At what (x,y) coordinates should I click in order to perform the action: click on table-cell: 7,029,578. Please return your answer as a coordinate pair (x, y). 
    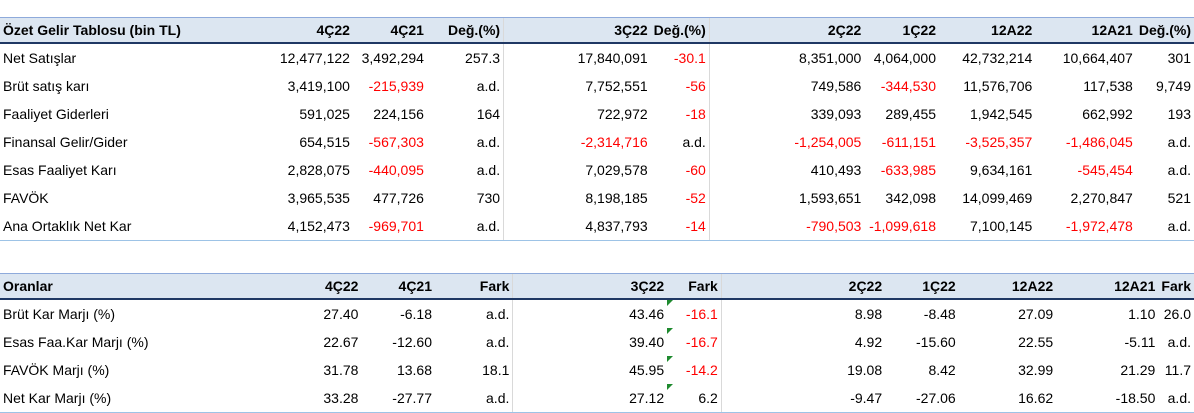
    Looking at the image, I should click on (577, 170).